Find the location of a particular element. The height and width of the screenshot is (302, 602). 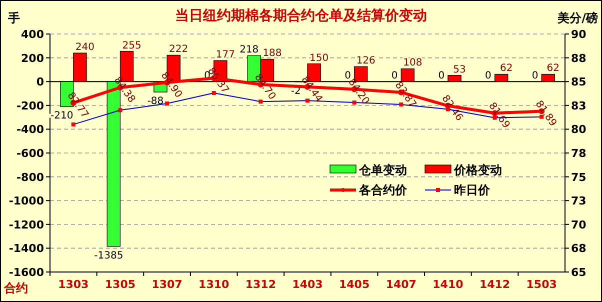

data-label: 255 is located at coordinates (132, 46).